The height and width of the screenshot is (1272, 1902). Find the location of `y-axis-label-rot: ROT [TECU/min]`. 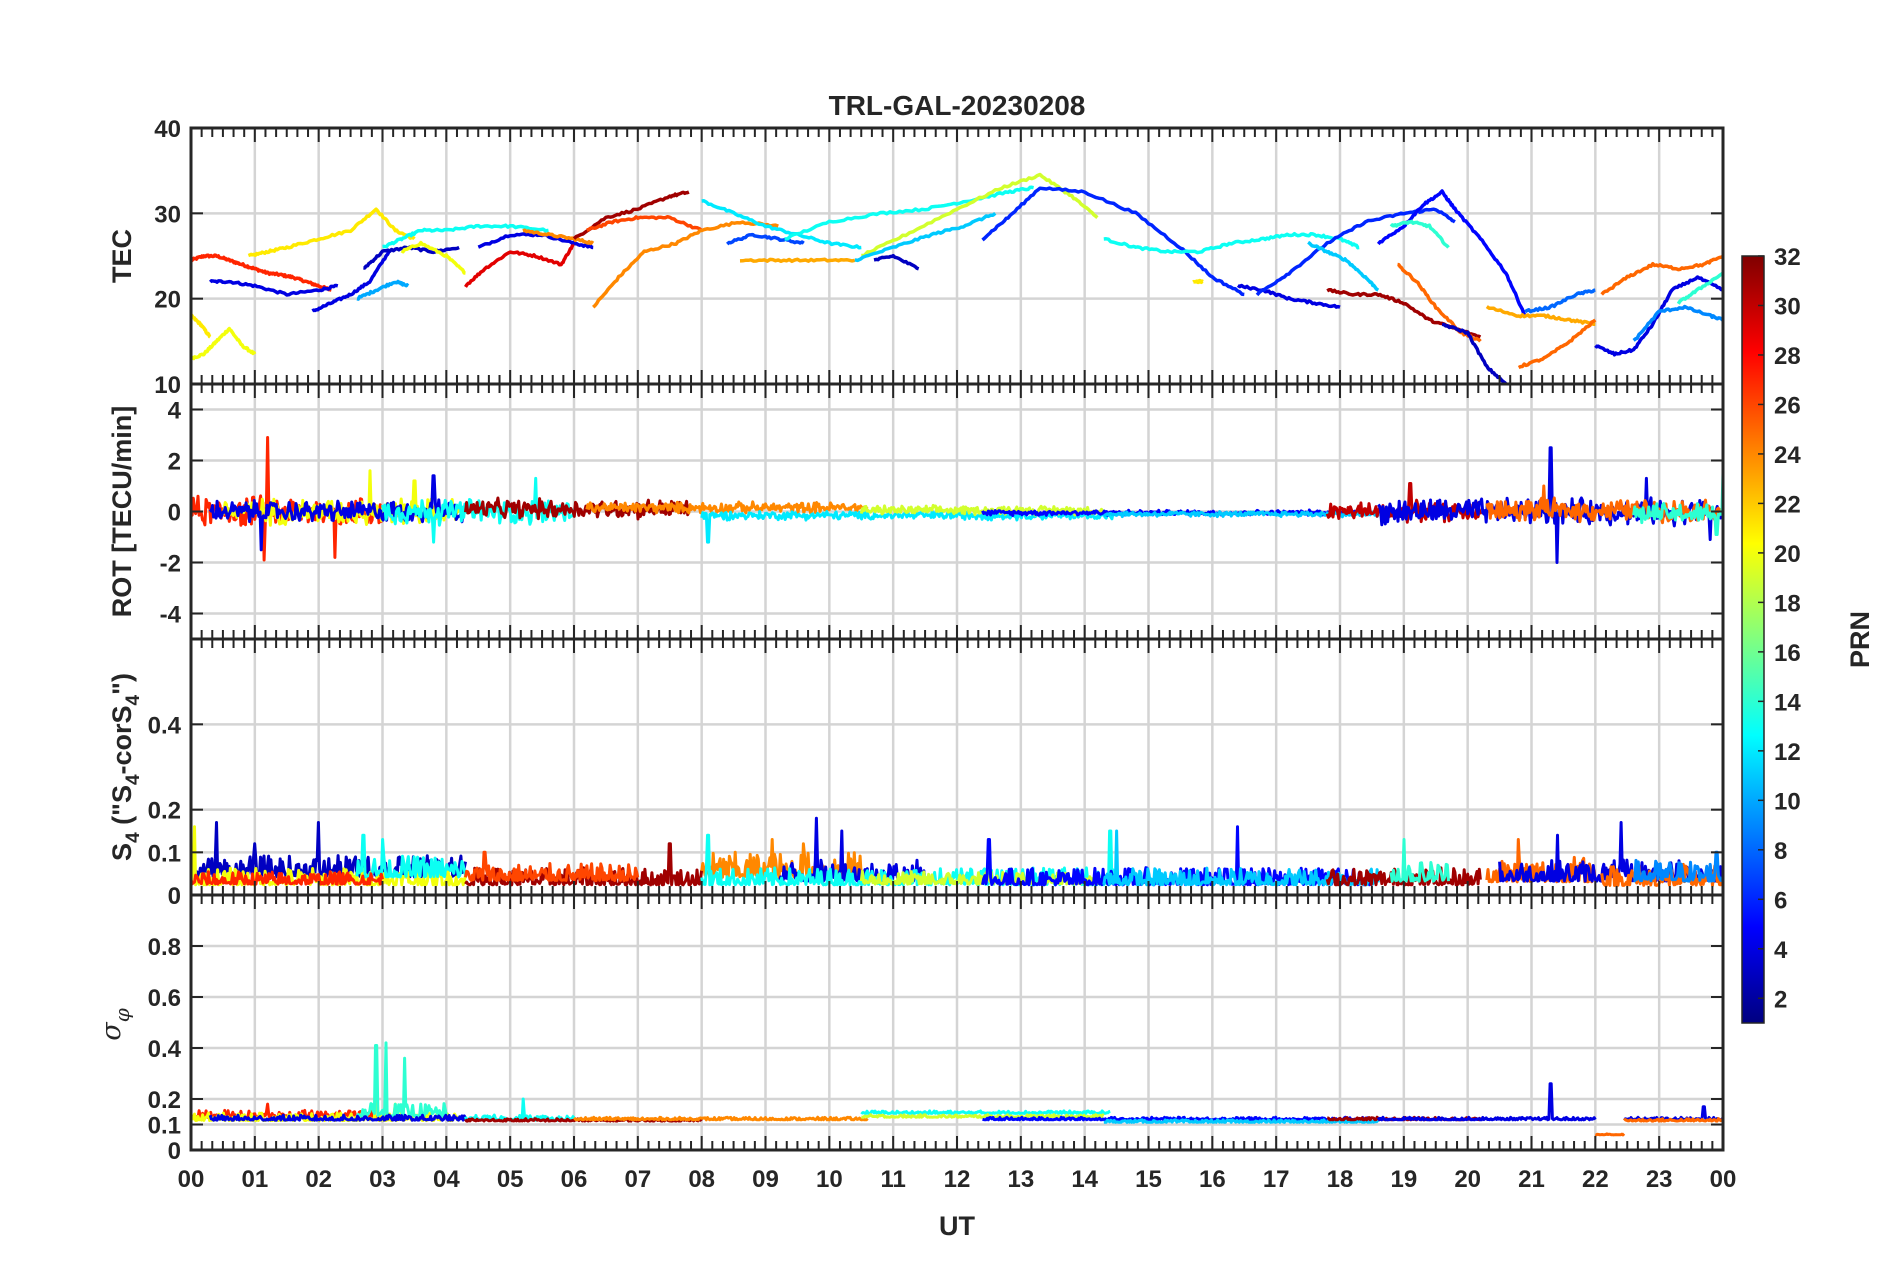

y-axis-label-rot: ROT [TECU/min] is located at coordinates (122, 511).